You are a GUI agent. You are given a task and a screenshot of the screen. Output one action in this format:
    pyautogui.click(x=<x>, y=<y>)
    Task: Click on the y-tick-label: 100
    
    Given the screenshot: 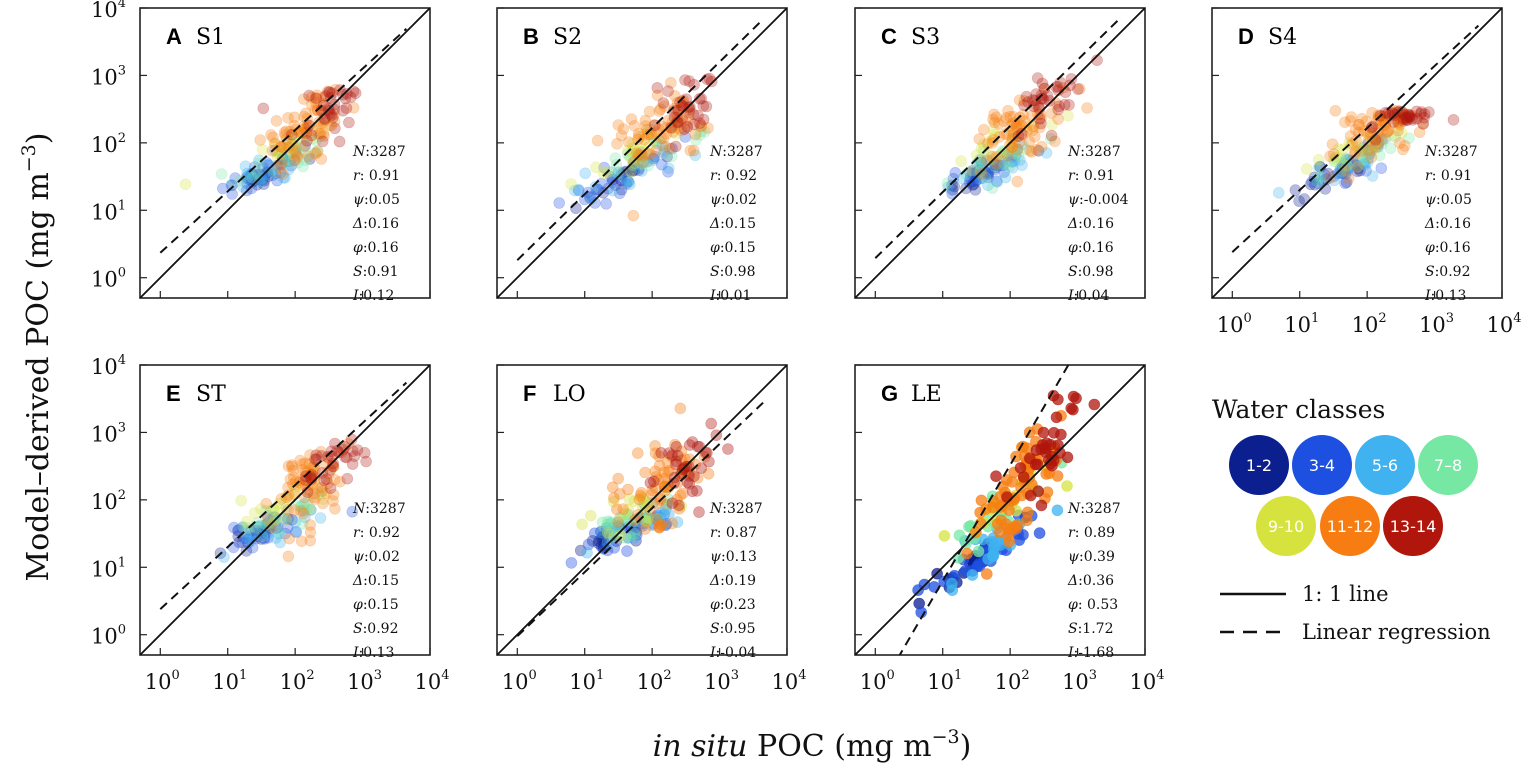 What is the action you would take?
    pyautogui.click(x=108, y=279)
    